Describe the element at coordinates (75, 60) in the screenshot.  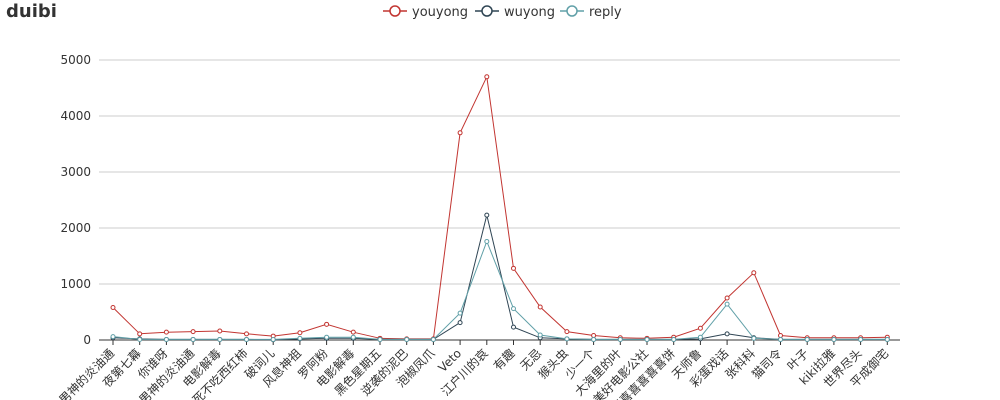
I see `y-tick-label: 5000` at that location.